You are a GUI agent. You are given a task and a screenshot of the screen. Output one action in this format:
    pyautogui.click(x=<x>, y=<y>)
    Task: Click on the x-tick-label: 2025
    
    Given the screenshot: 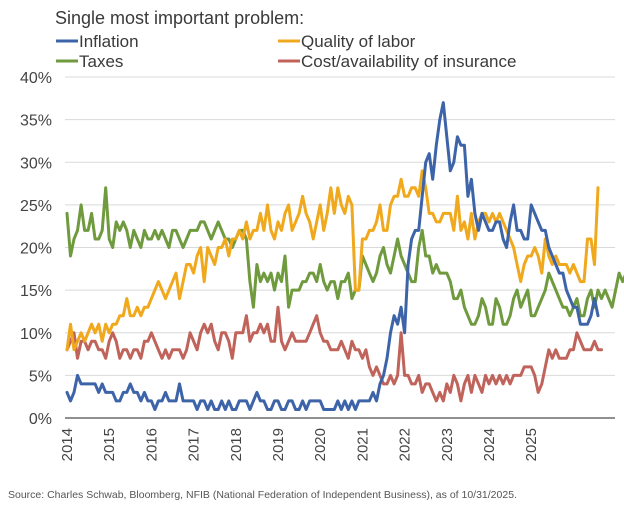 What is the action you would take?
    pyautogui.click(x=531, y=444)
    